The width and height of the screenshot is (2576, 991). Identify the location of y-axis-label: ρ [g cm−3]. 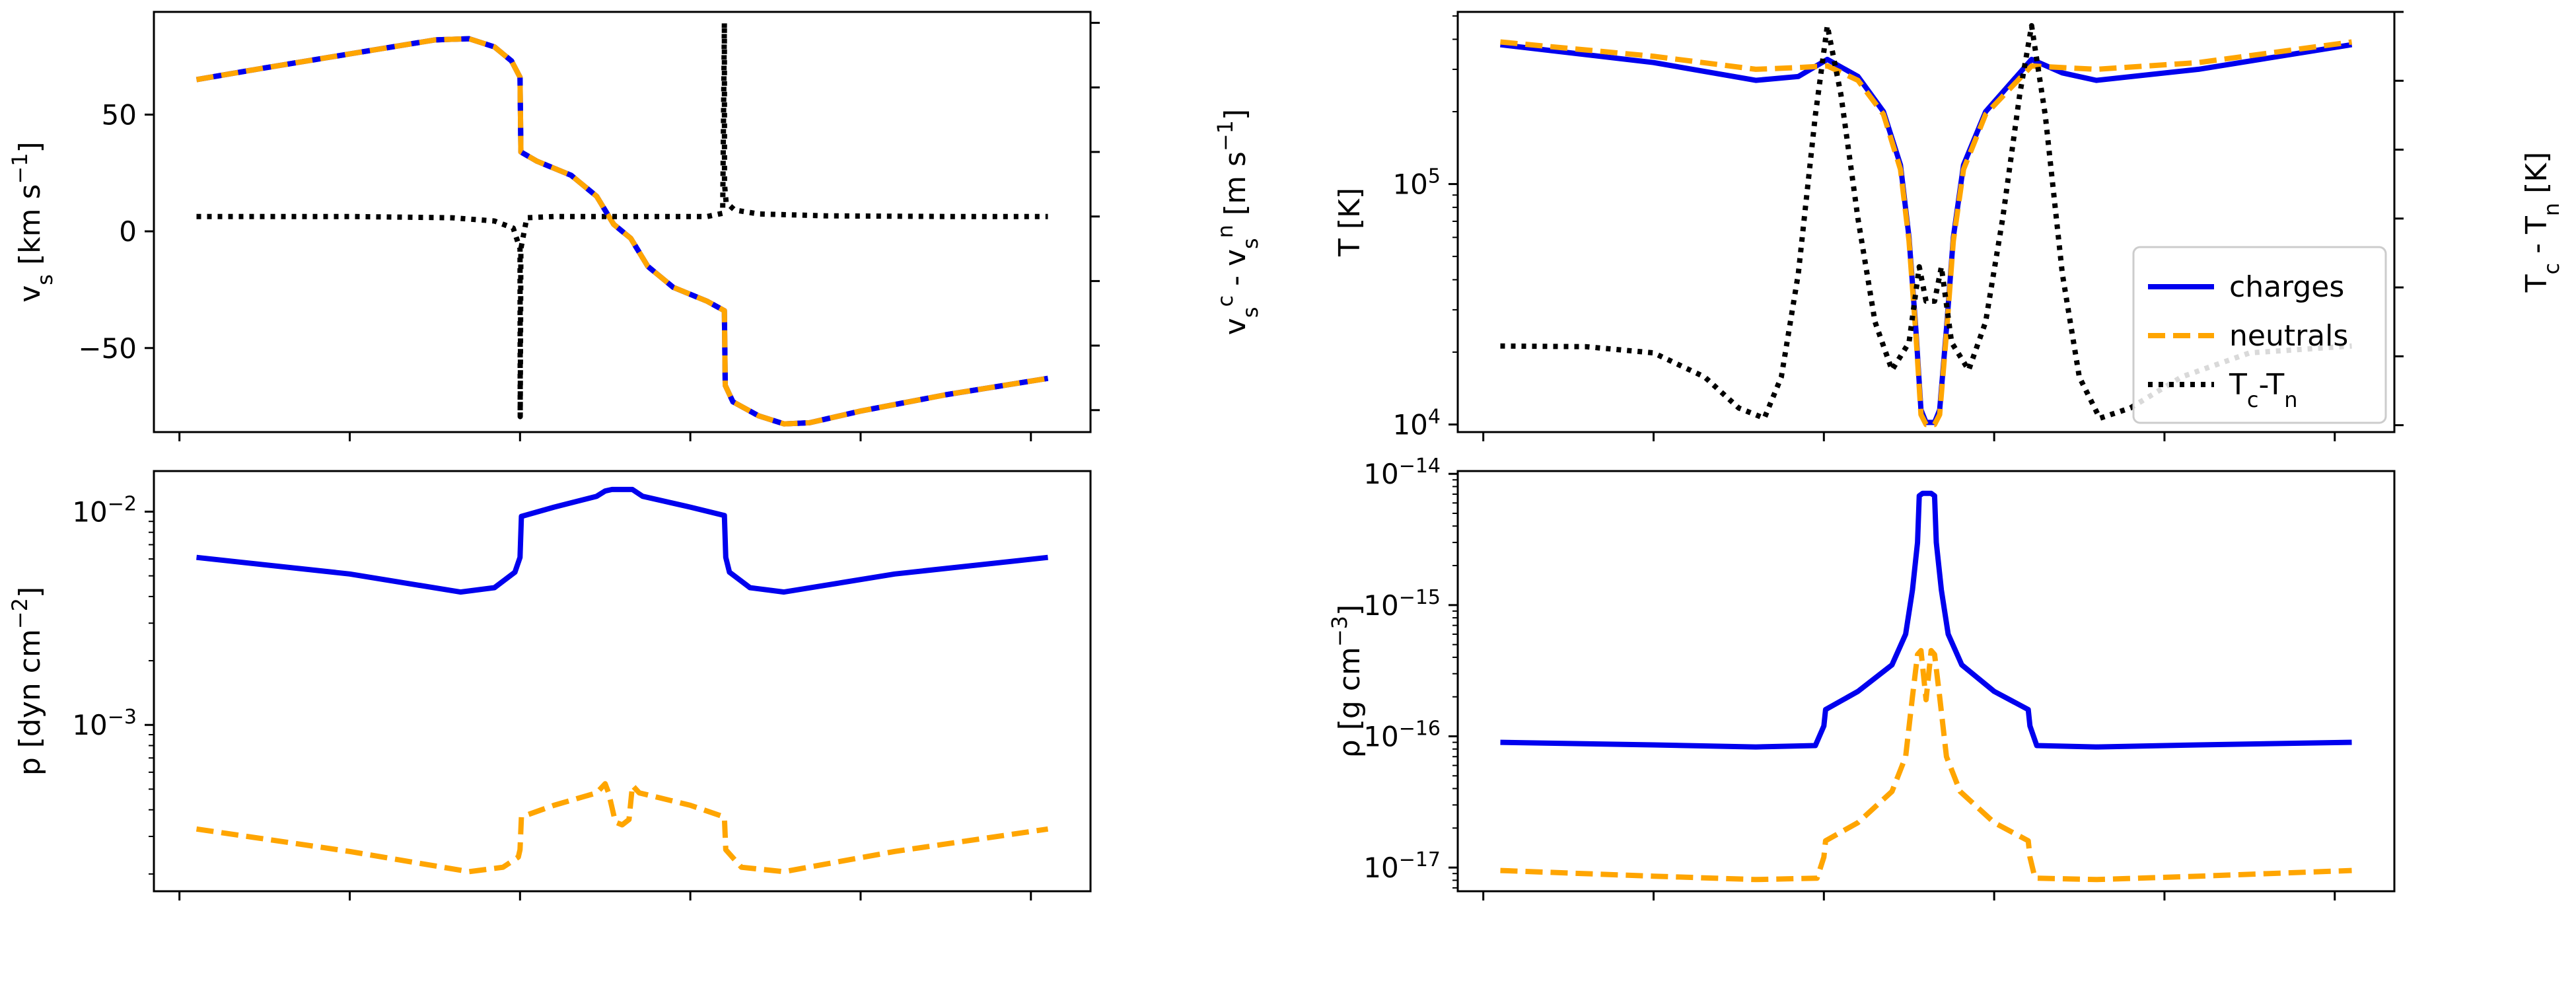
(1347, 681).